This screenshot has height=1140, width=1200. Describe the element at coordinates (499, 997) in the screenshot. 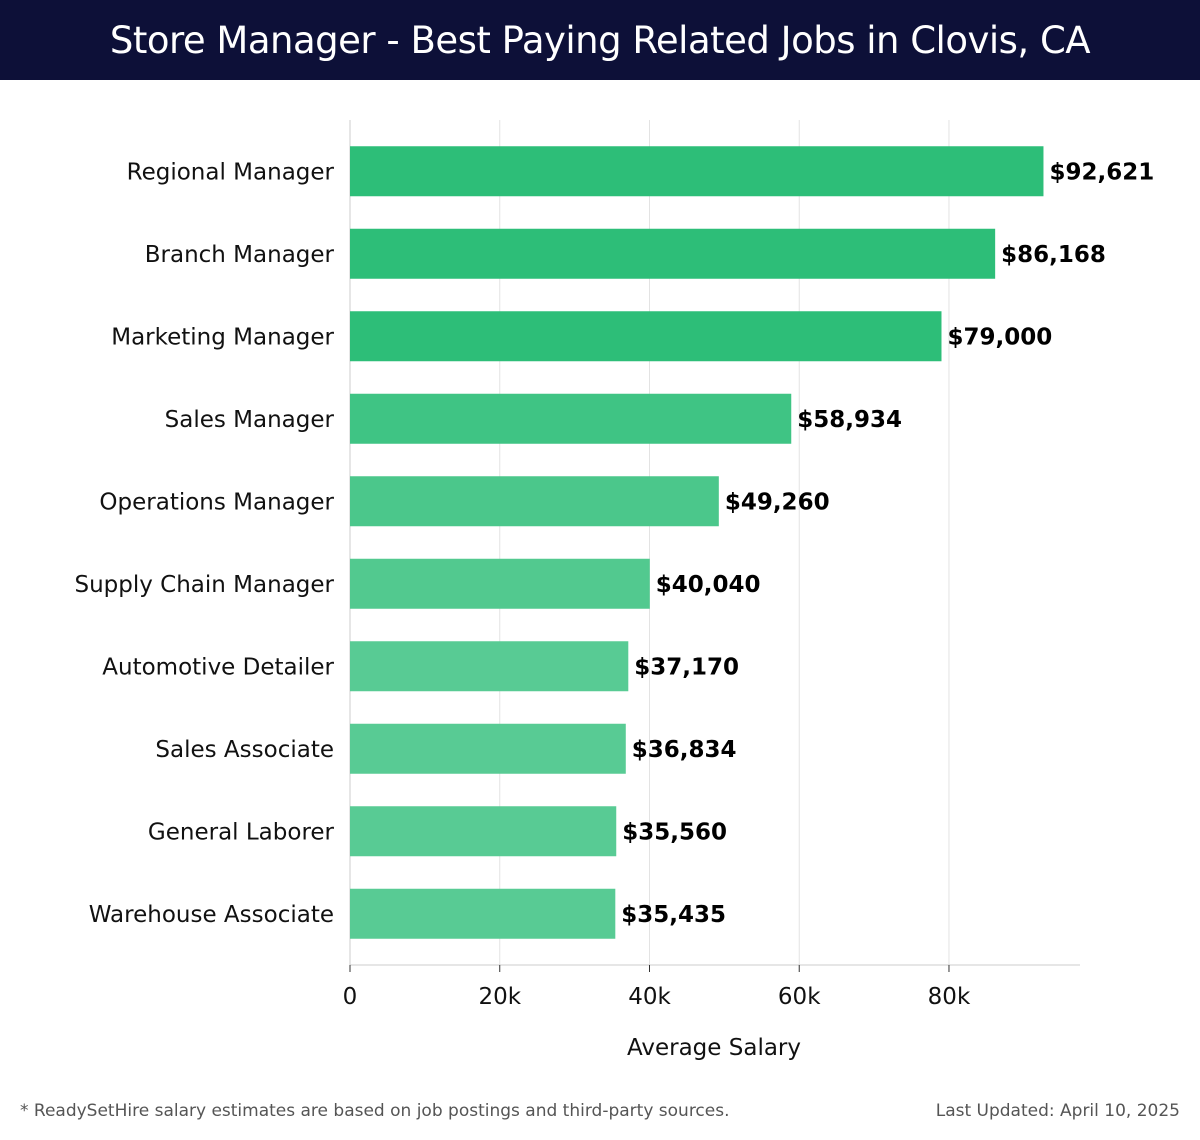

I see `x-tick-label: 20k` at that location.